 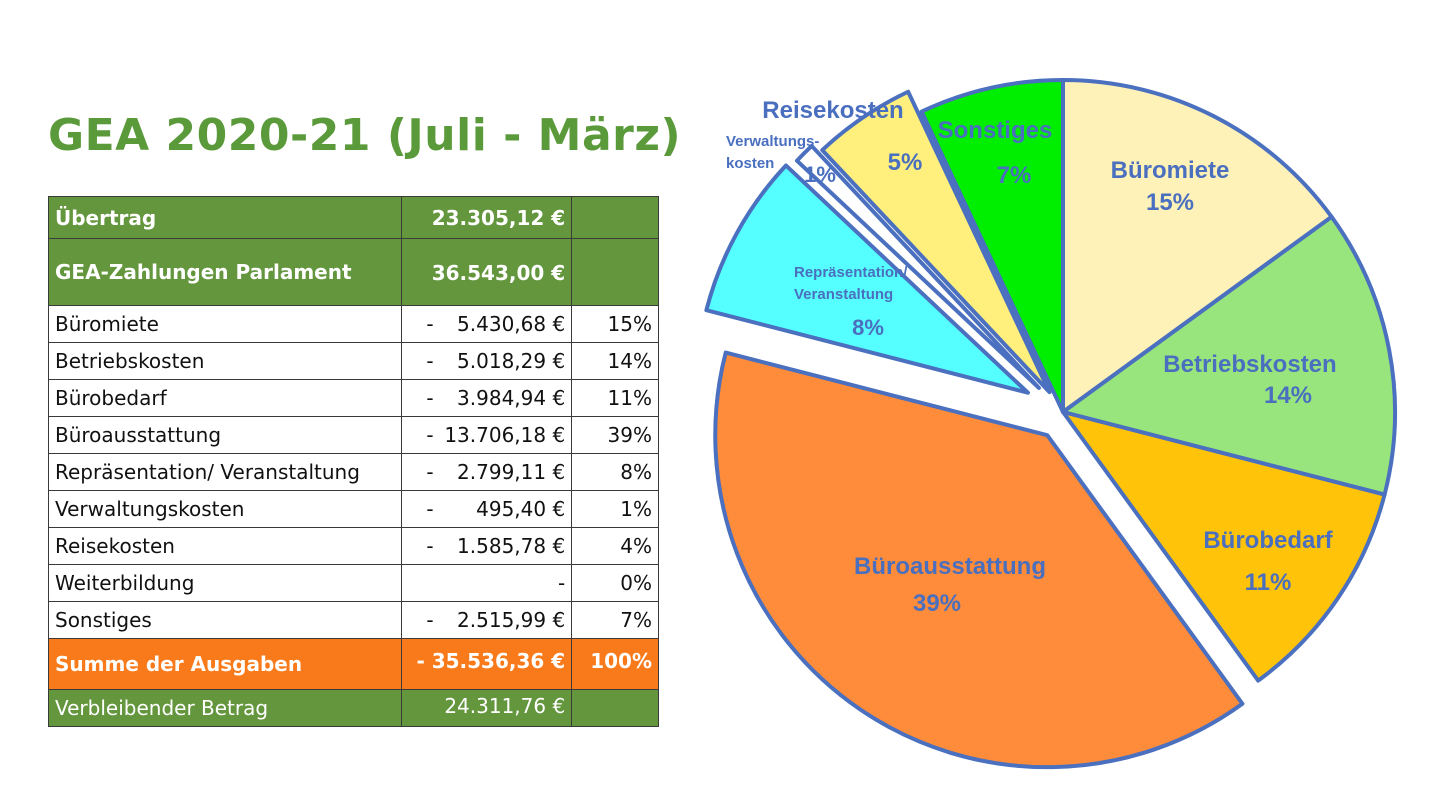 I want to click on table-row: Sonstiges -2.515,99 €7%, so click(x=353, y=620).